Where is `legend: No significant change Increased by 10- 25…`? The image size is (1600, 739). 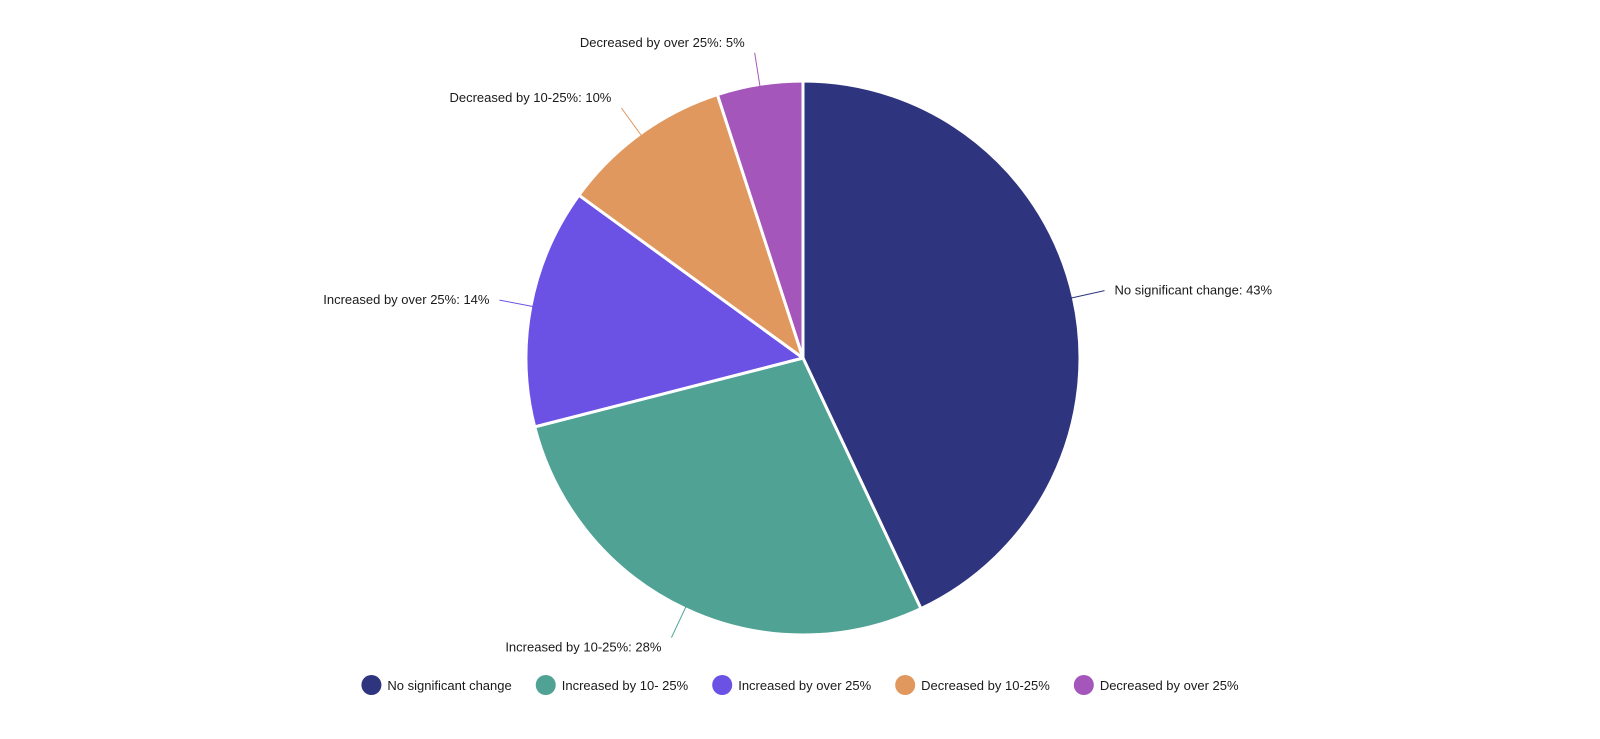
legend: No significant change Increased by 10- 25… is located at coordinates (800, 685).